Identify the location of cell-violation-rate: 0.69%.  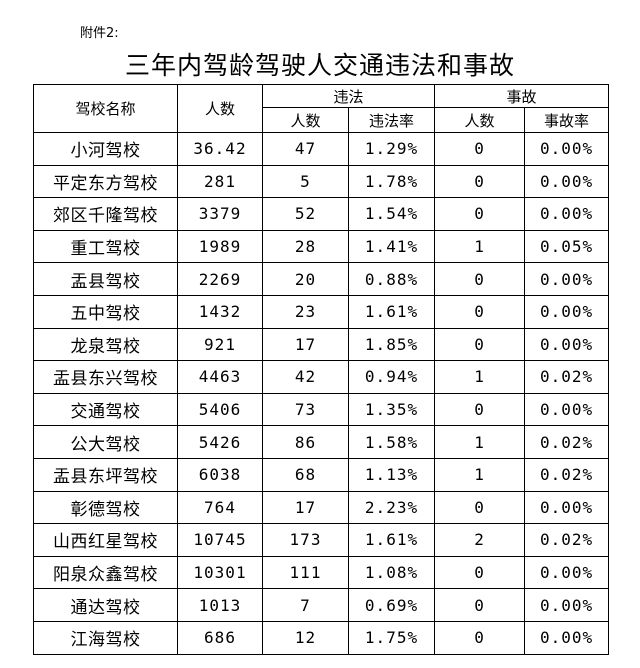
(391, 605).